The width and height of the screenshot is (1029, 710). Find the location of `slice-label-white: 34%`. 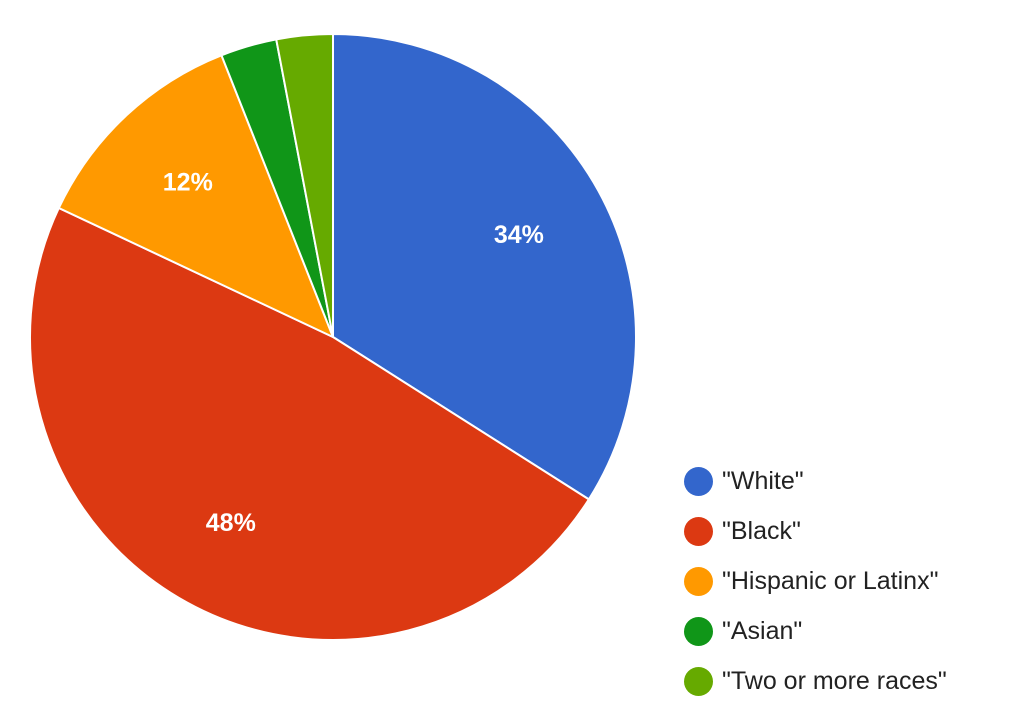

slice-label-white: 34% is located at coordinates (519, 235).